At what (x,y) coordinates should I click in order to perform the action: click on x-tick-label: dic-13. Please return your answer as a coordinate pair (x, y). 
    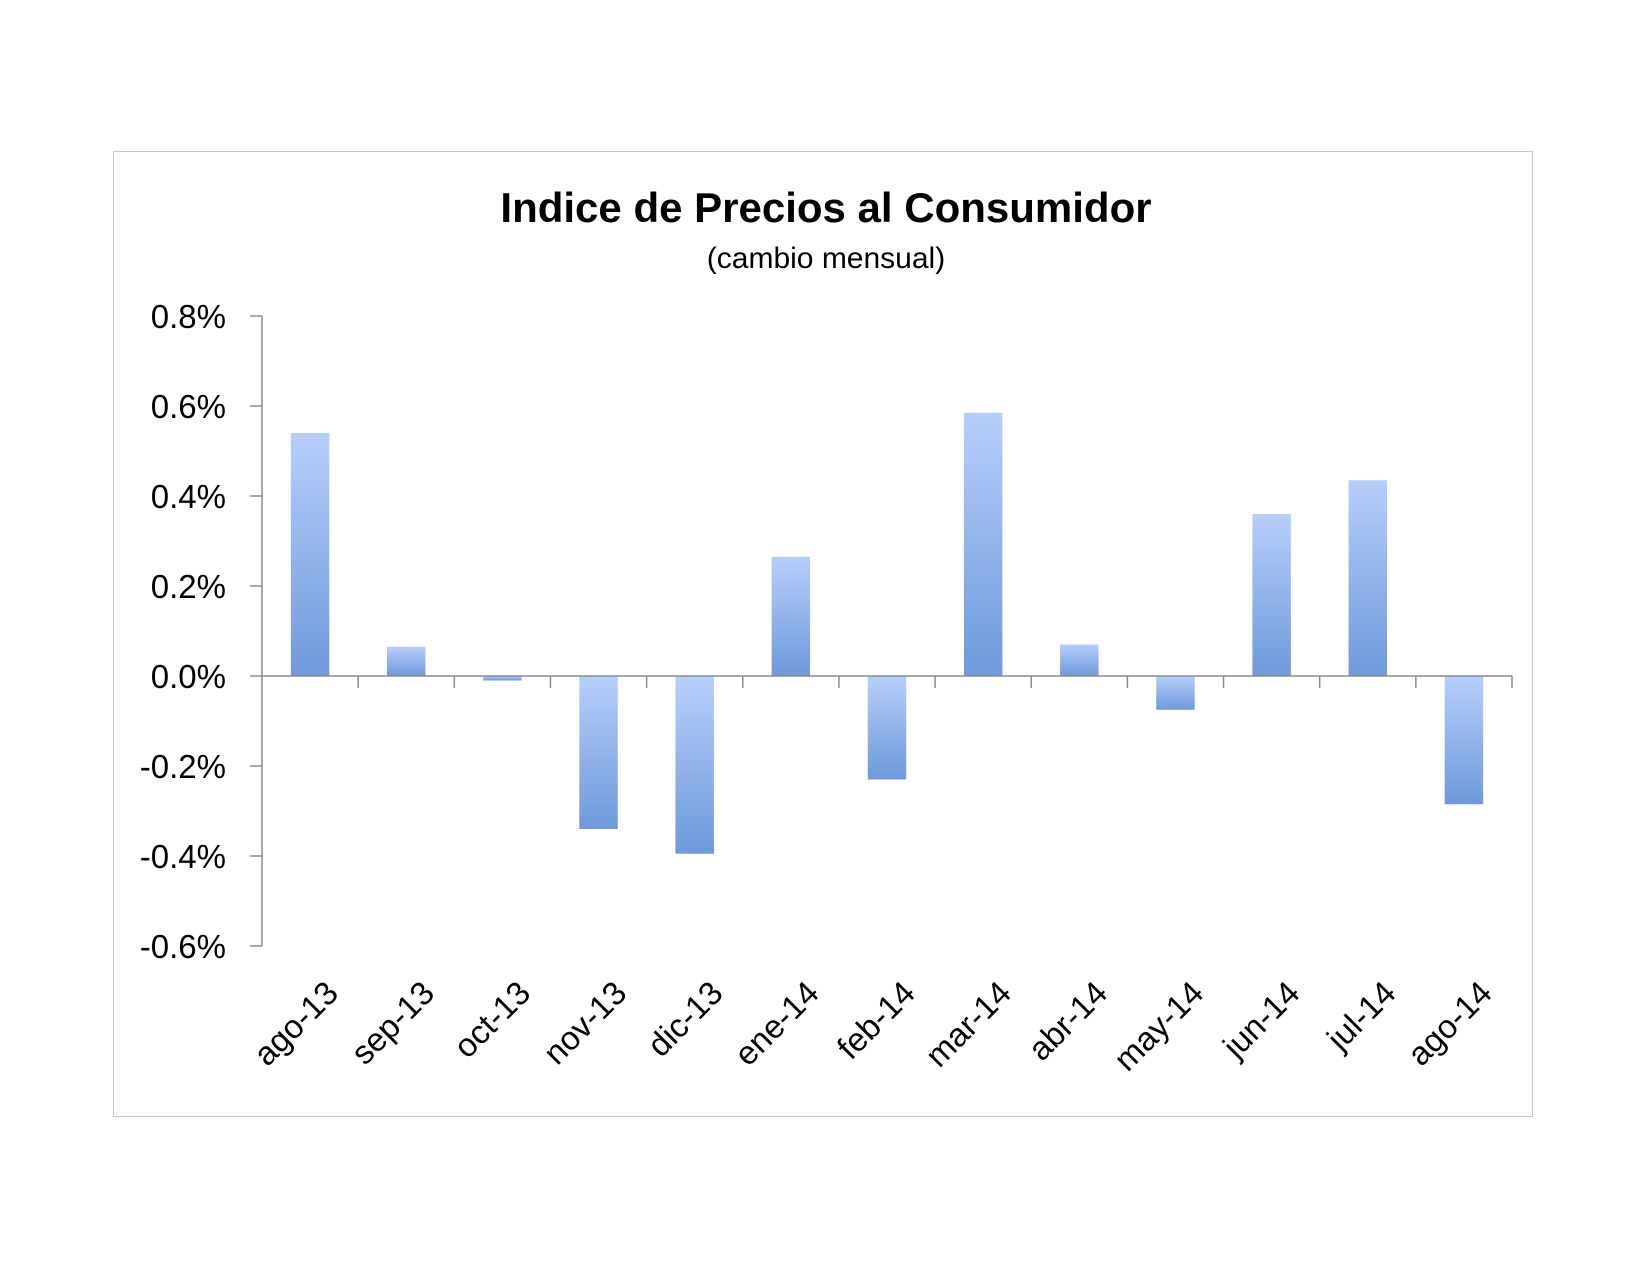
    Looking at the image, I should click on (685, 1019).